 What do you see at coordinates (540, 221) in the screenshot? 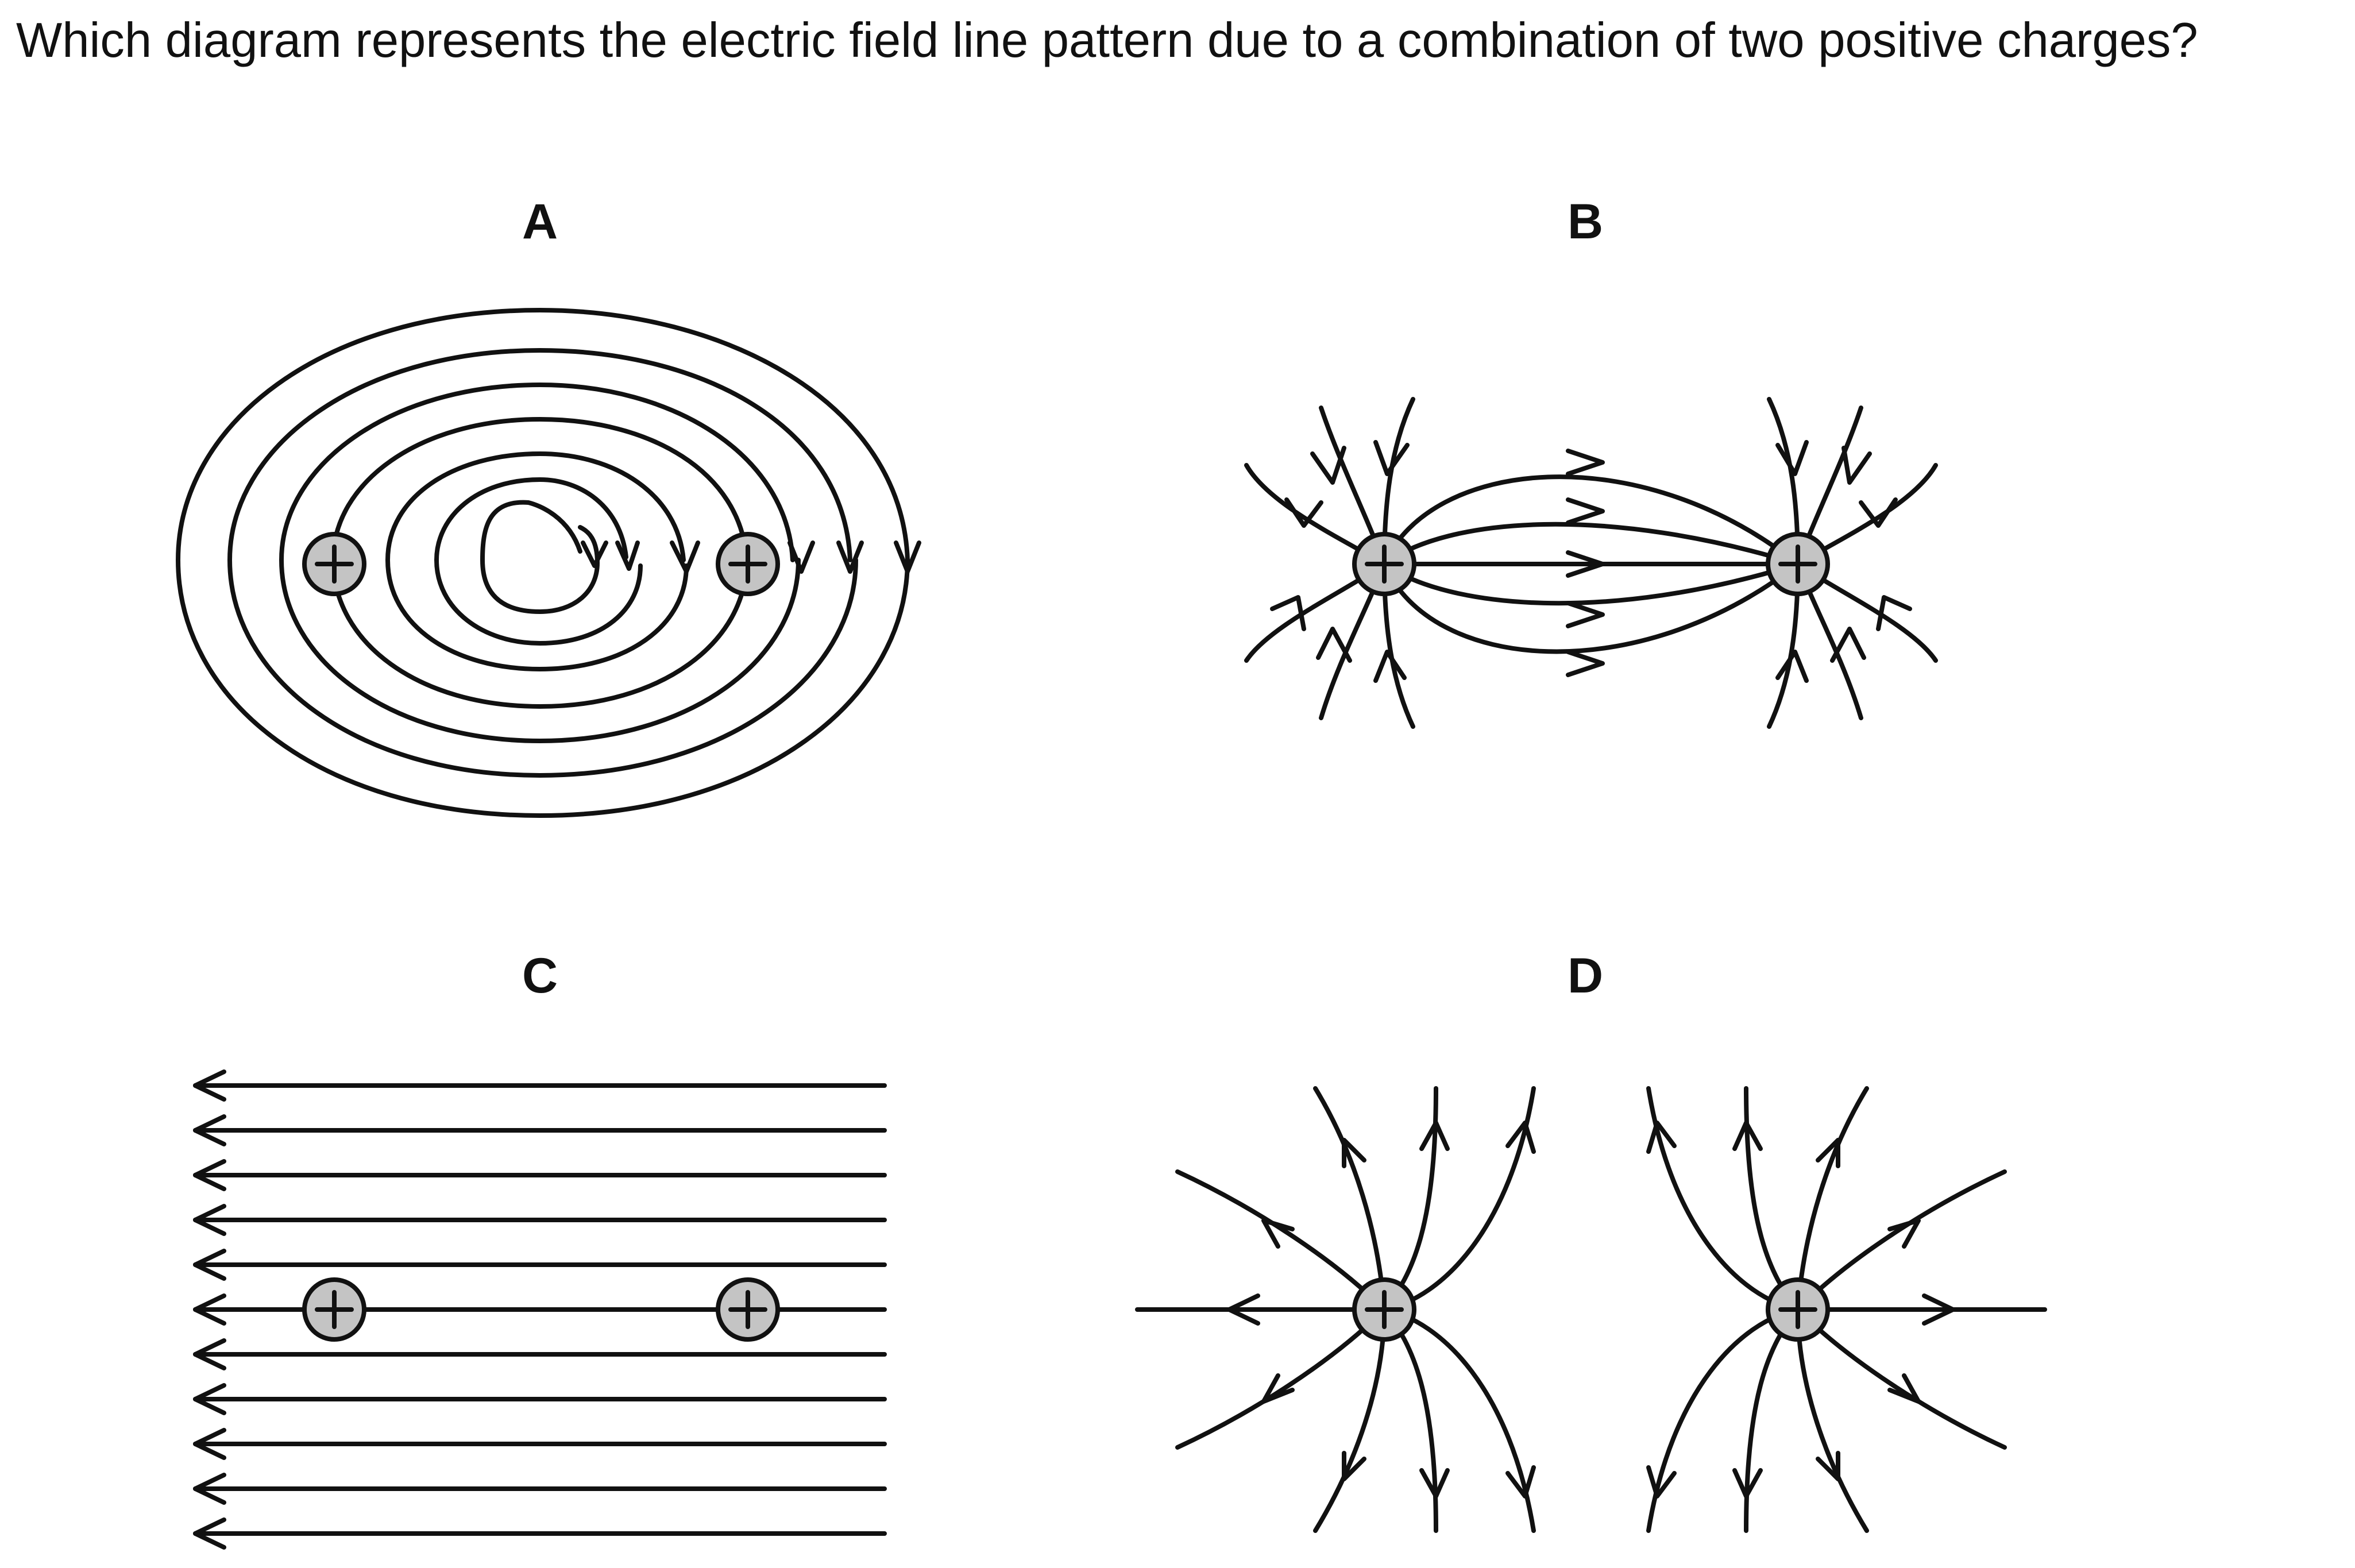
I see `option-label-a: A` at bounding box center [540, 221].